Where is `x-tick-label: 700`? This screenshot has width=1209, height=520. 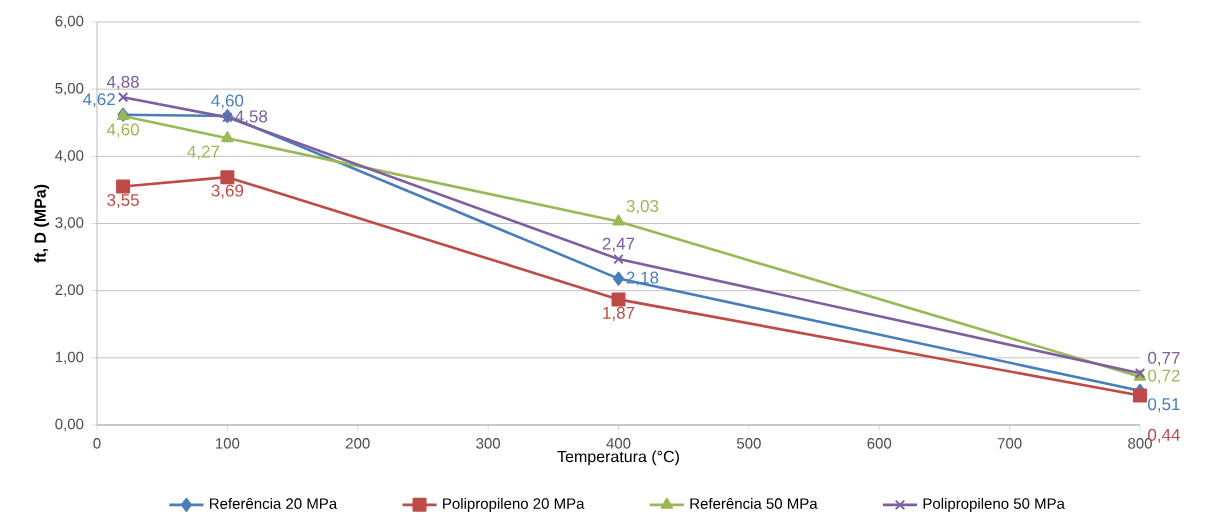
x-tick-label: 700 is located at coordinates (1009, 443).